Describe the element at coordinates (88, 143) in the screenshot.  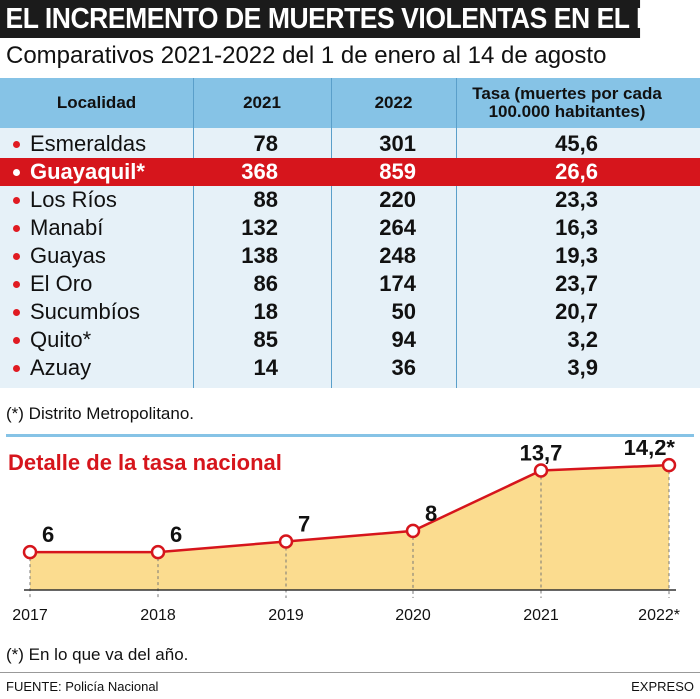
I see `cell-localidad: Esmeraldas` at that location.